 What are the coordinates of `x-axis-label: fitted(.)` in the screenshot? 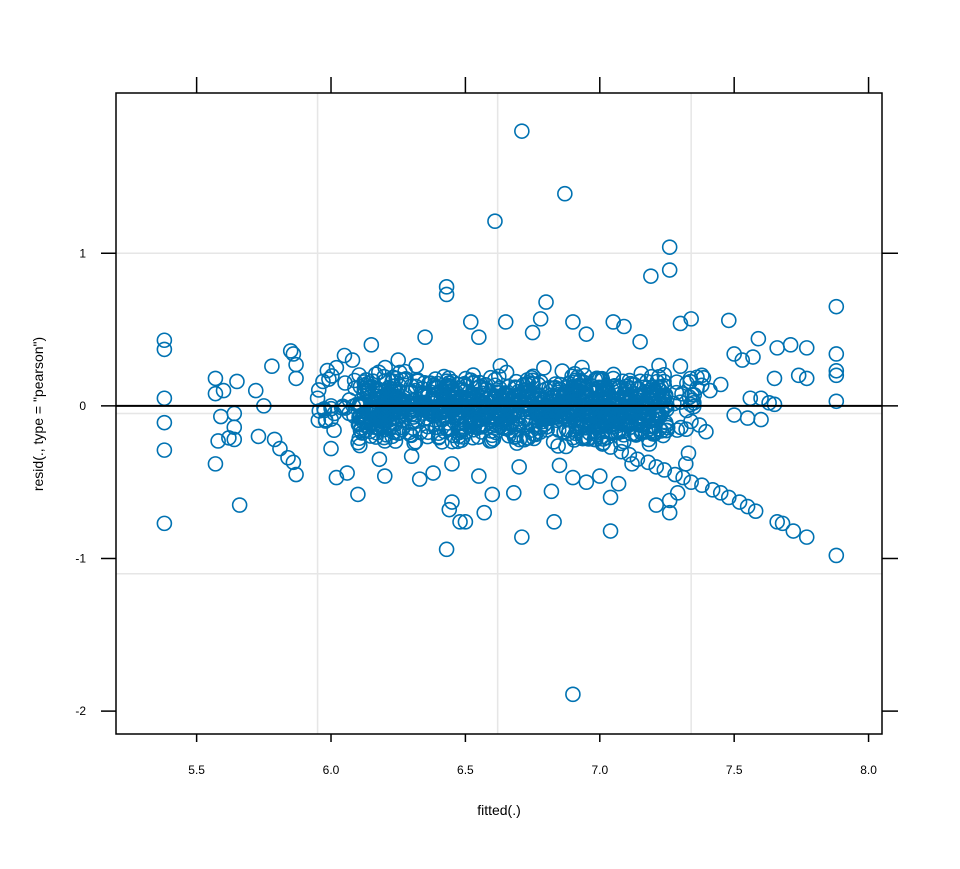 It's located at (499, 810).